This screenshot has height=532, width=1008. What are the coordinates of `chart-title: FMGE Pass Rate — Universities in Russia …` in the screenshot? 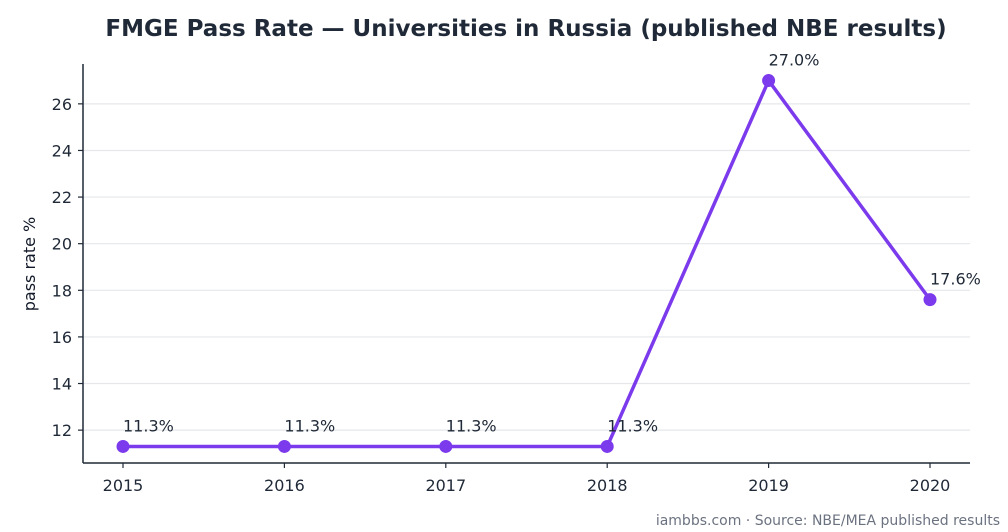 It's located at (526, 29).